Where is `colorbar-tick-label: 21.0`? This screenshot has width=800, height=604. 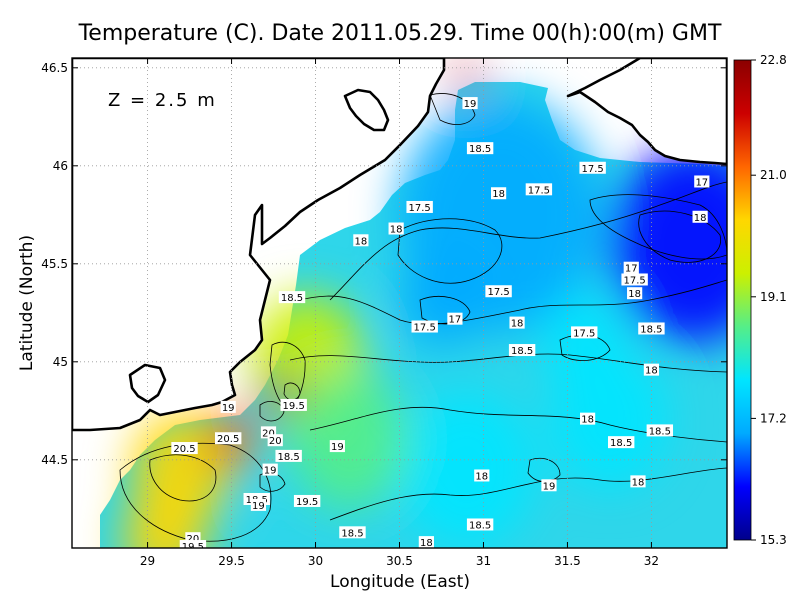 colorbar-tick-label: 21.0 is located at coordinates (773, 175).